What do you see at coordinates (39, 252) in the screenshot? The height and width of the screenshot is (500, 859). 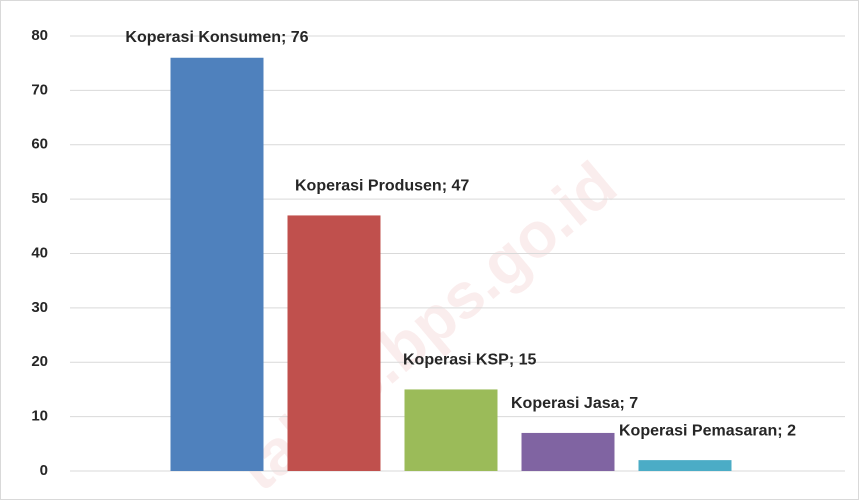 I see `y-tick-label: 40` at bounding box center [39, 252].